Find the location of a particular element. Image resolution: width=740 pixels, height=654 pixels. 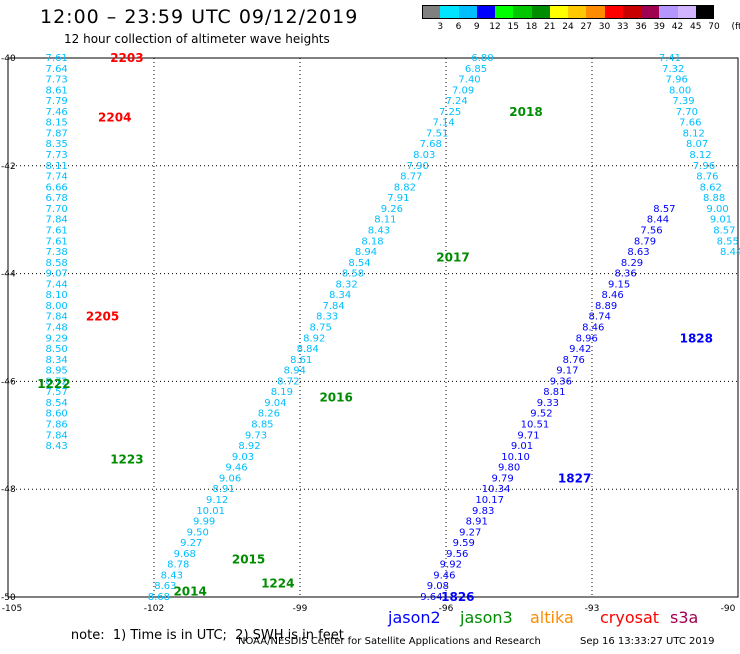

sat-cryosat-label: cryosat is located at coordinates (630, 617).